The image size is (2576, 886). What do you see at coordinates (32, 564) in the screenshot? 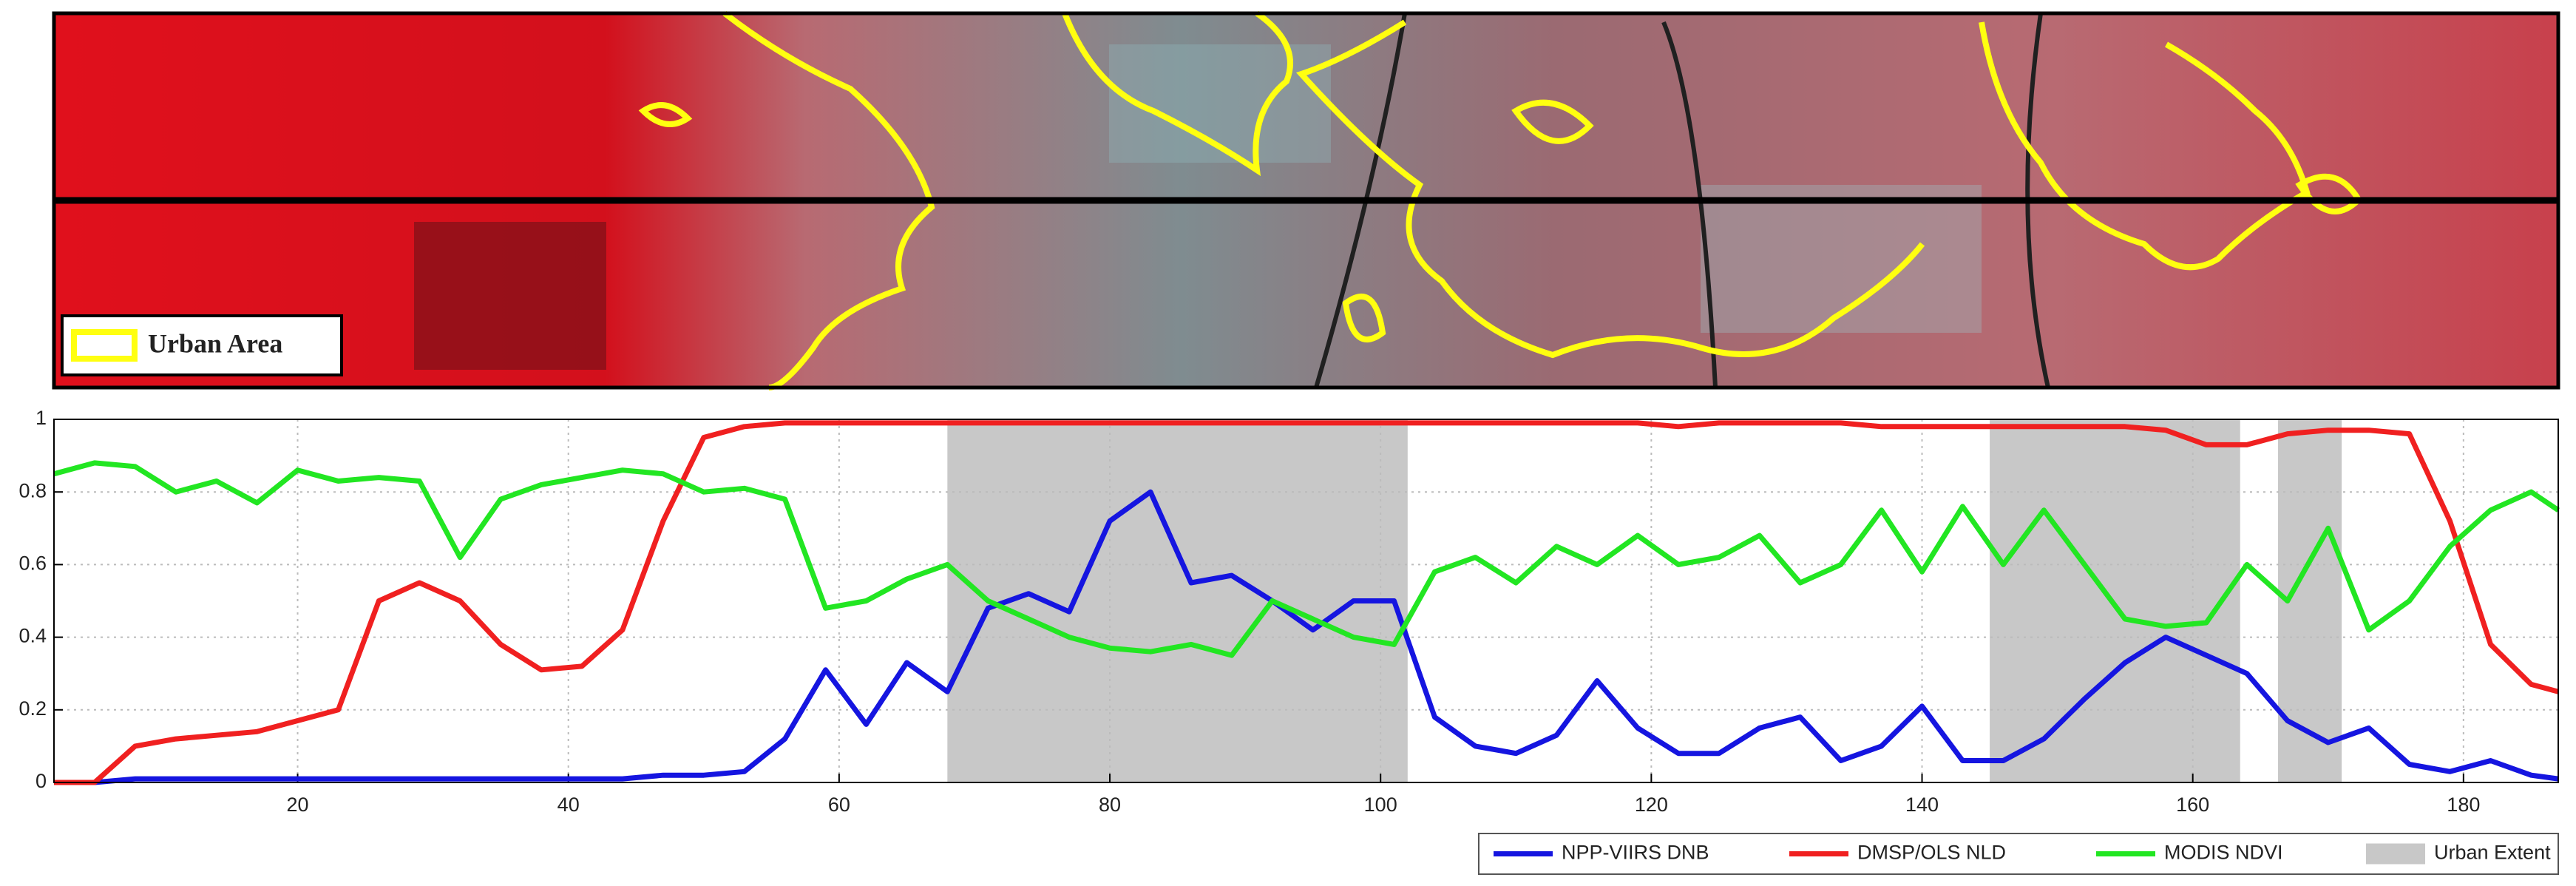
I see `y-tick-label: 0.6` at bounding box center [32, 564].